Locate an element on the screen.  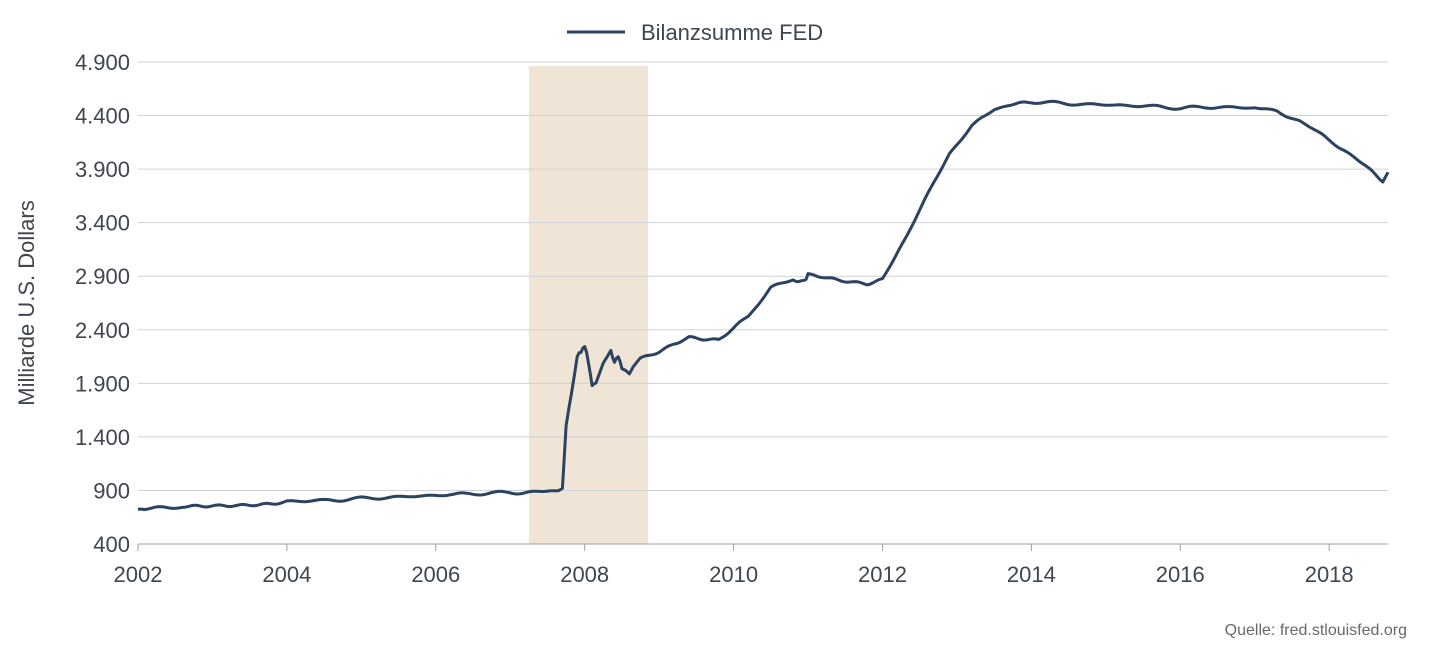
y-tick-label: 2.400 is located at coordinates (102, 330).